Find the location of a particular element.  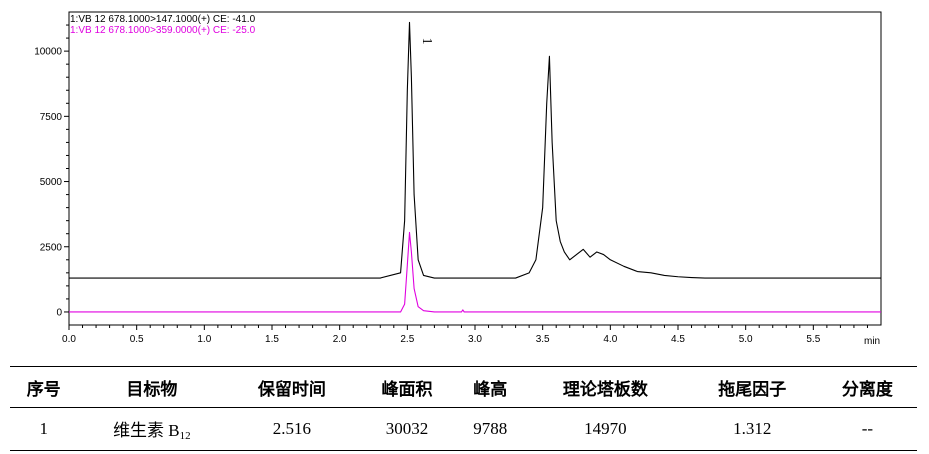

x-tick-label: 0.0 is located at coordinates (69, 339).